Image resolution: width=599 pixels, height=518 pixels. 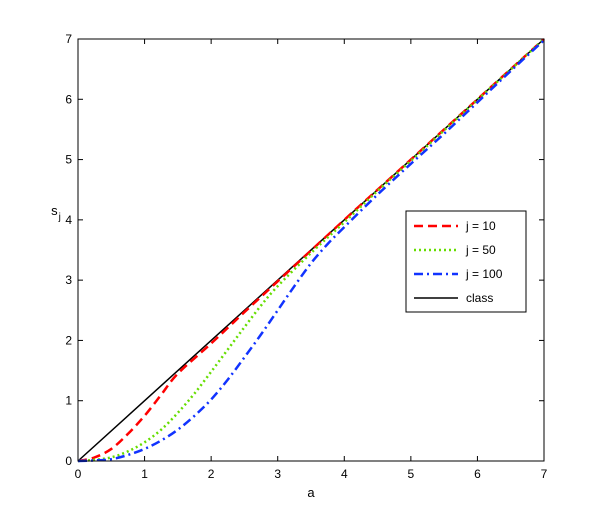 I want to click on legend-box, so click(x=466, y=261).